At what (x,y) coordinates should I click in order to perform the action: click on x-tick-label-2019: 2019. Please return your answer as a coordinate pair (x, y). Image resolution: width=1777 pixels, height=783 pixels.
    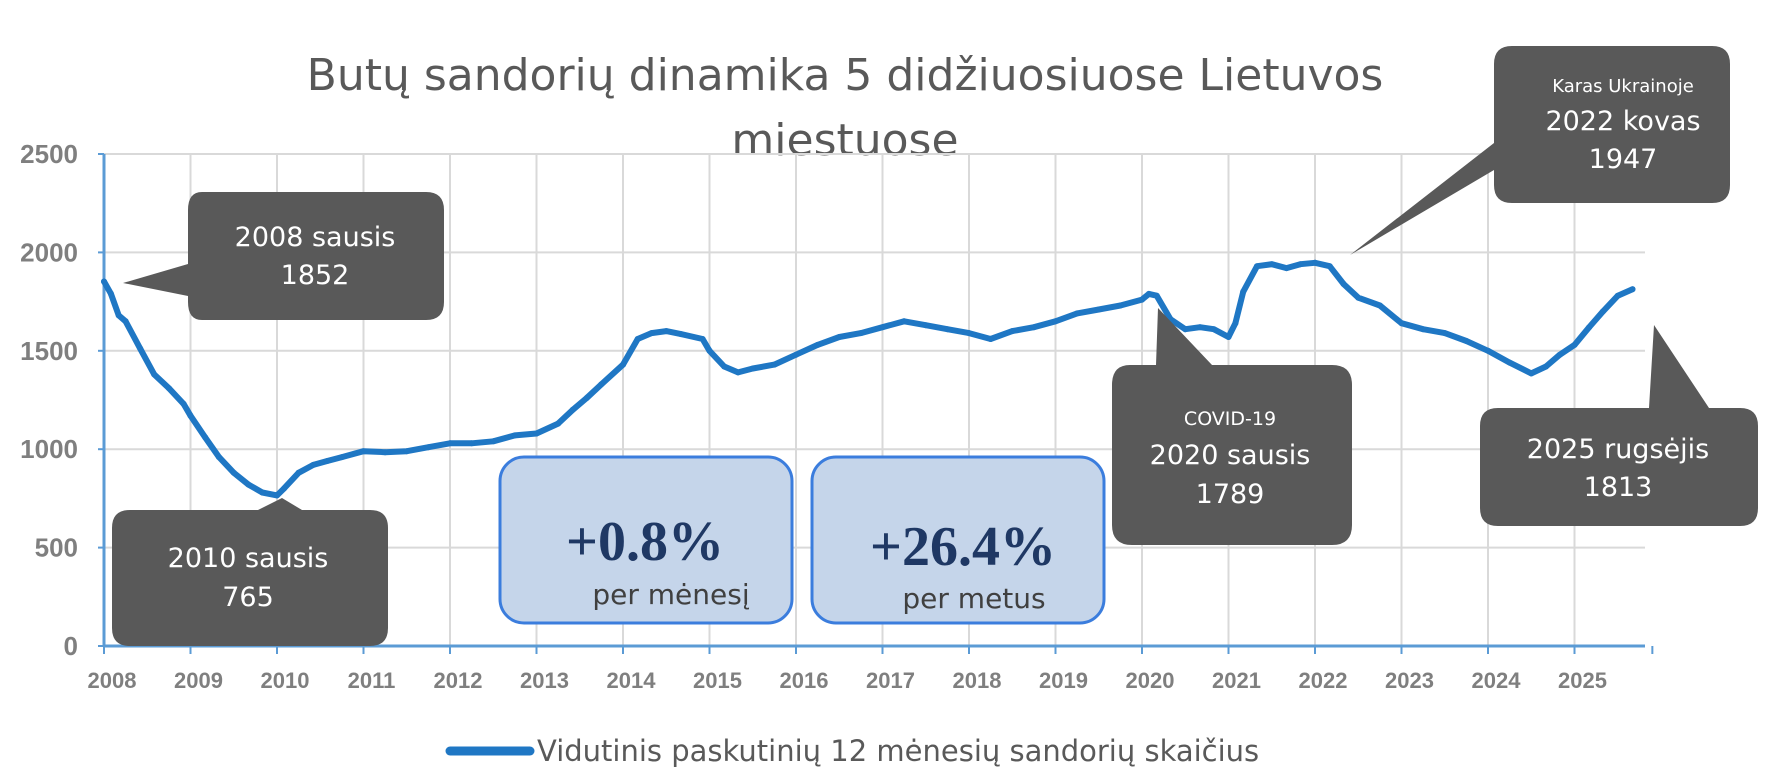
    Looking at the image, I should click on (1063, 680).